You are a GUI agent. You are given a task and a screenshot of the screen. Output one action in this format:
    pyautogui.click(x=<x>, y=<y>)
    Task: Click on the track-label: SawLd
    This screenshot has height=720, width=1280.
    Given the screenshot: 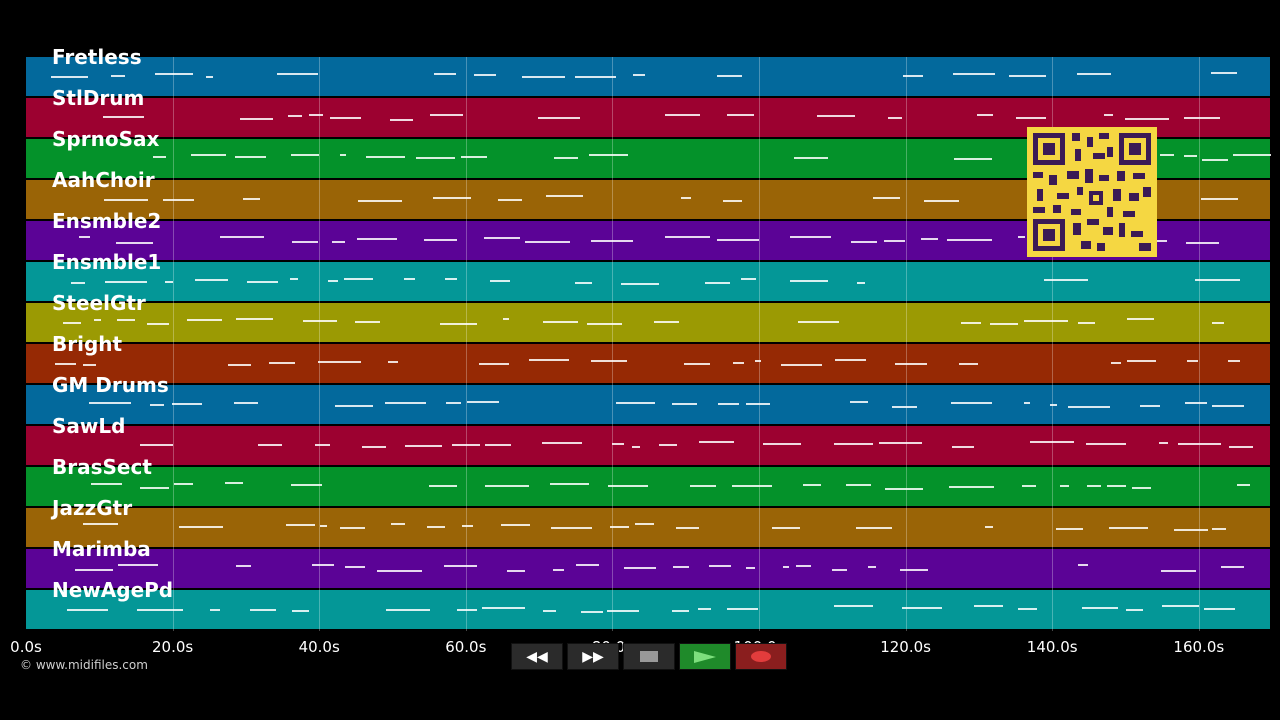 What is the action you would take?
    pyautogui.click(x=89, y=426)
    